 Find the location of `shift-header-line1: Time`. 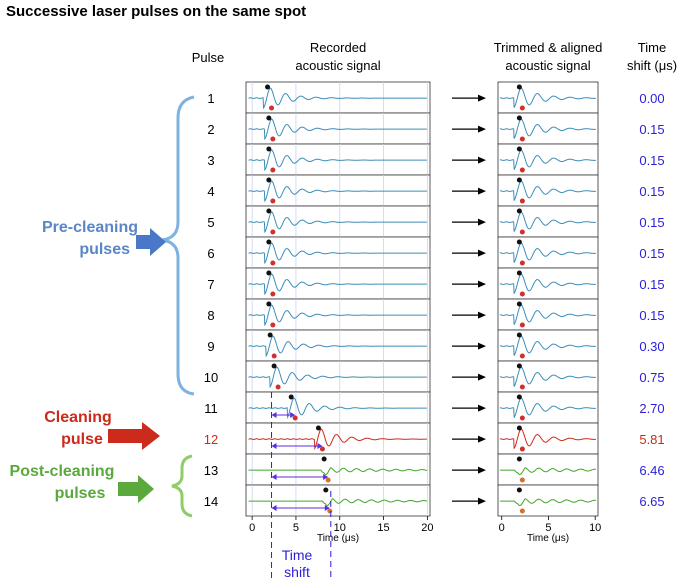

shift-header-line1: Time is located at coordinates (652, 47).